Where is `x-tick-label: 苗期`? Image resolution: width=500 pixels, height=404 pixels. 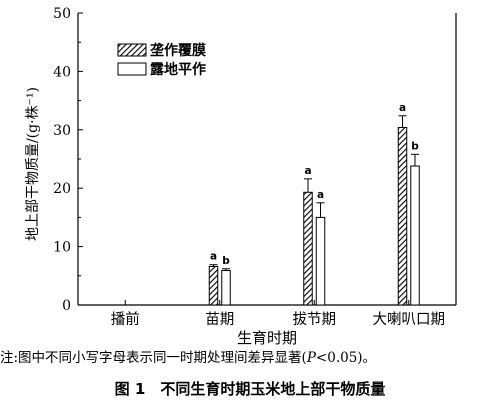 x-tick-label: 苗期 is located at coordinates (219, 319).